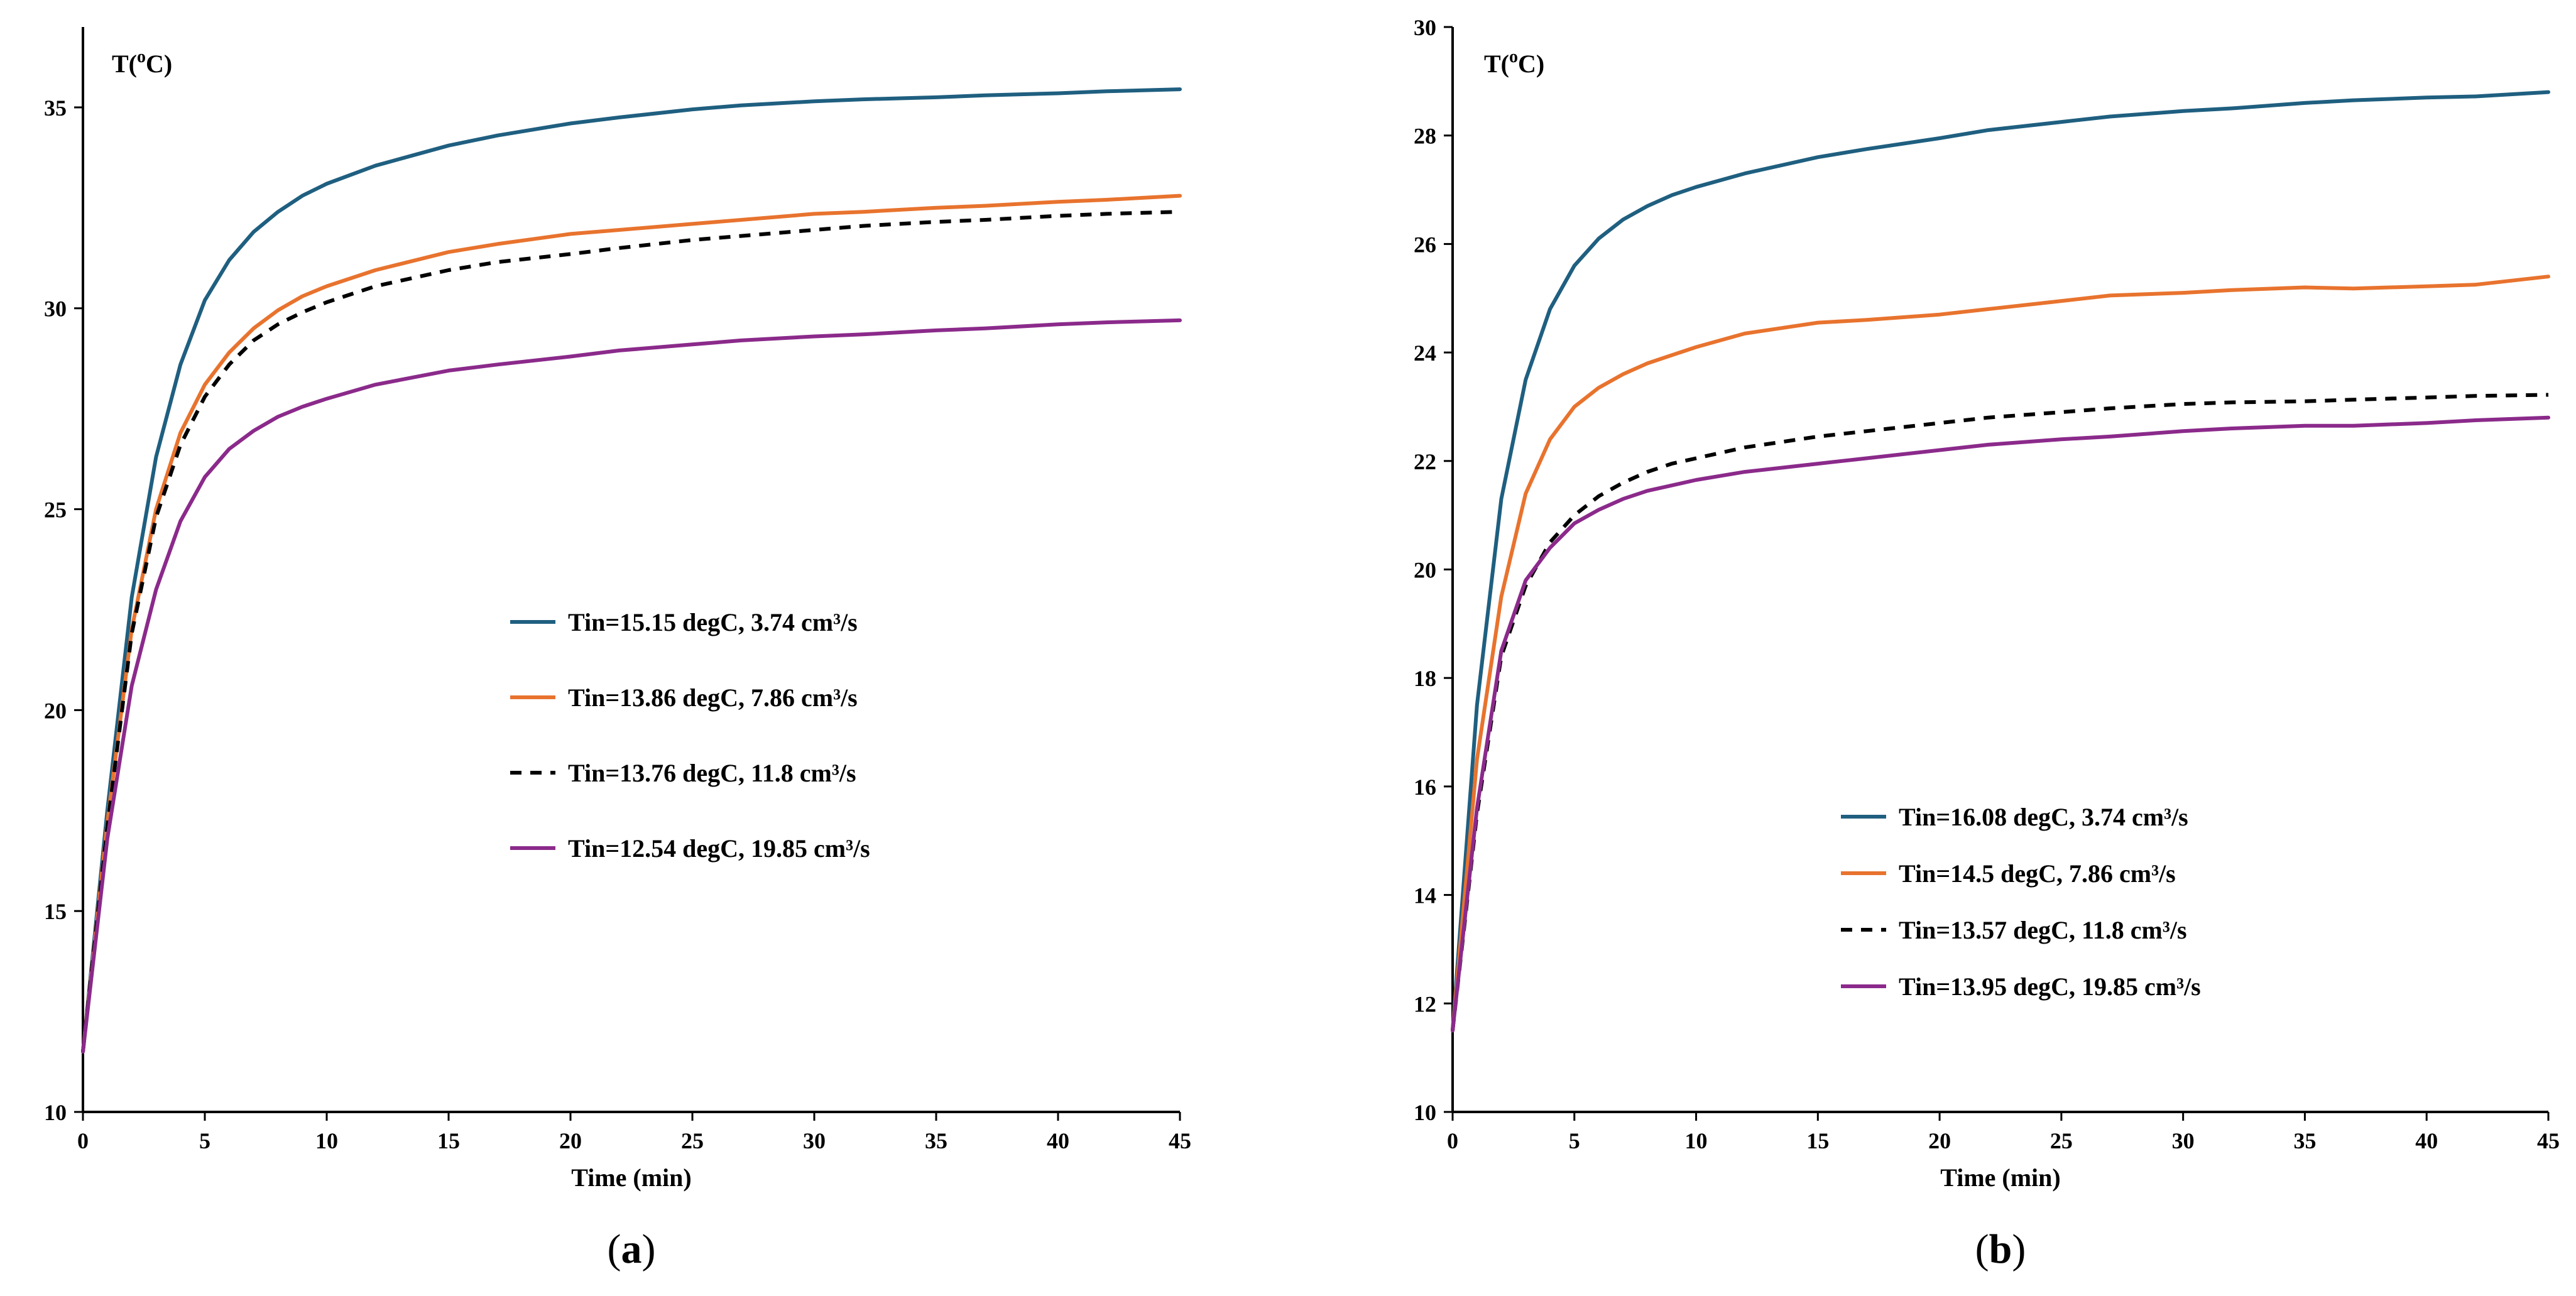 The width and height of the screenshot is (2576, 1296). Describe the element at coordinates (1425, 896) in the screenshot. I see `y-tick-label: 14` at that location.